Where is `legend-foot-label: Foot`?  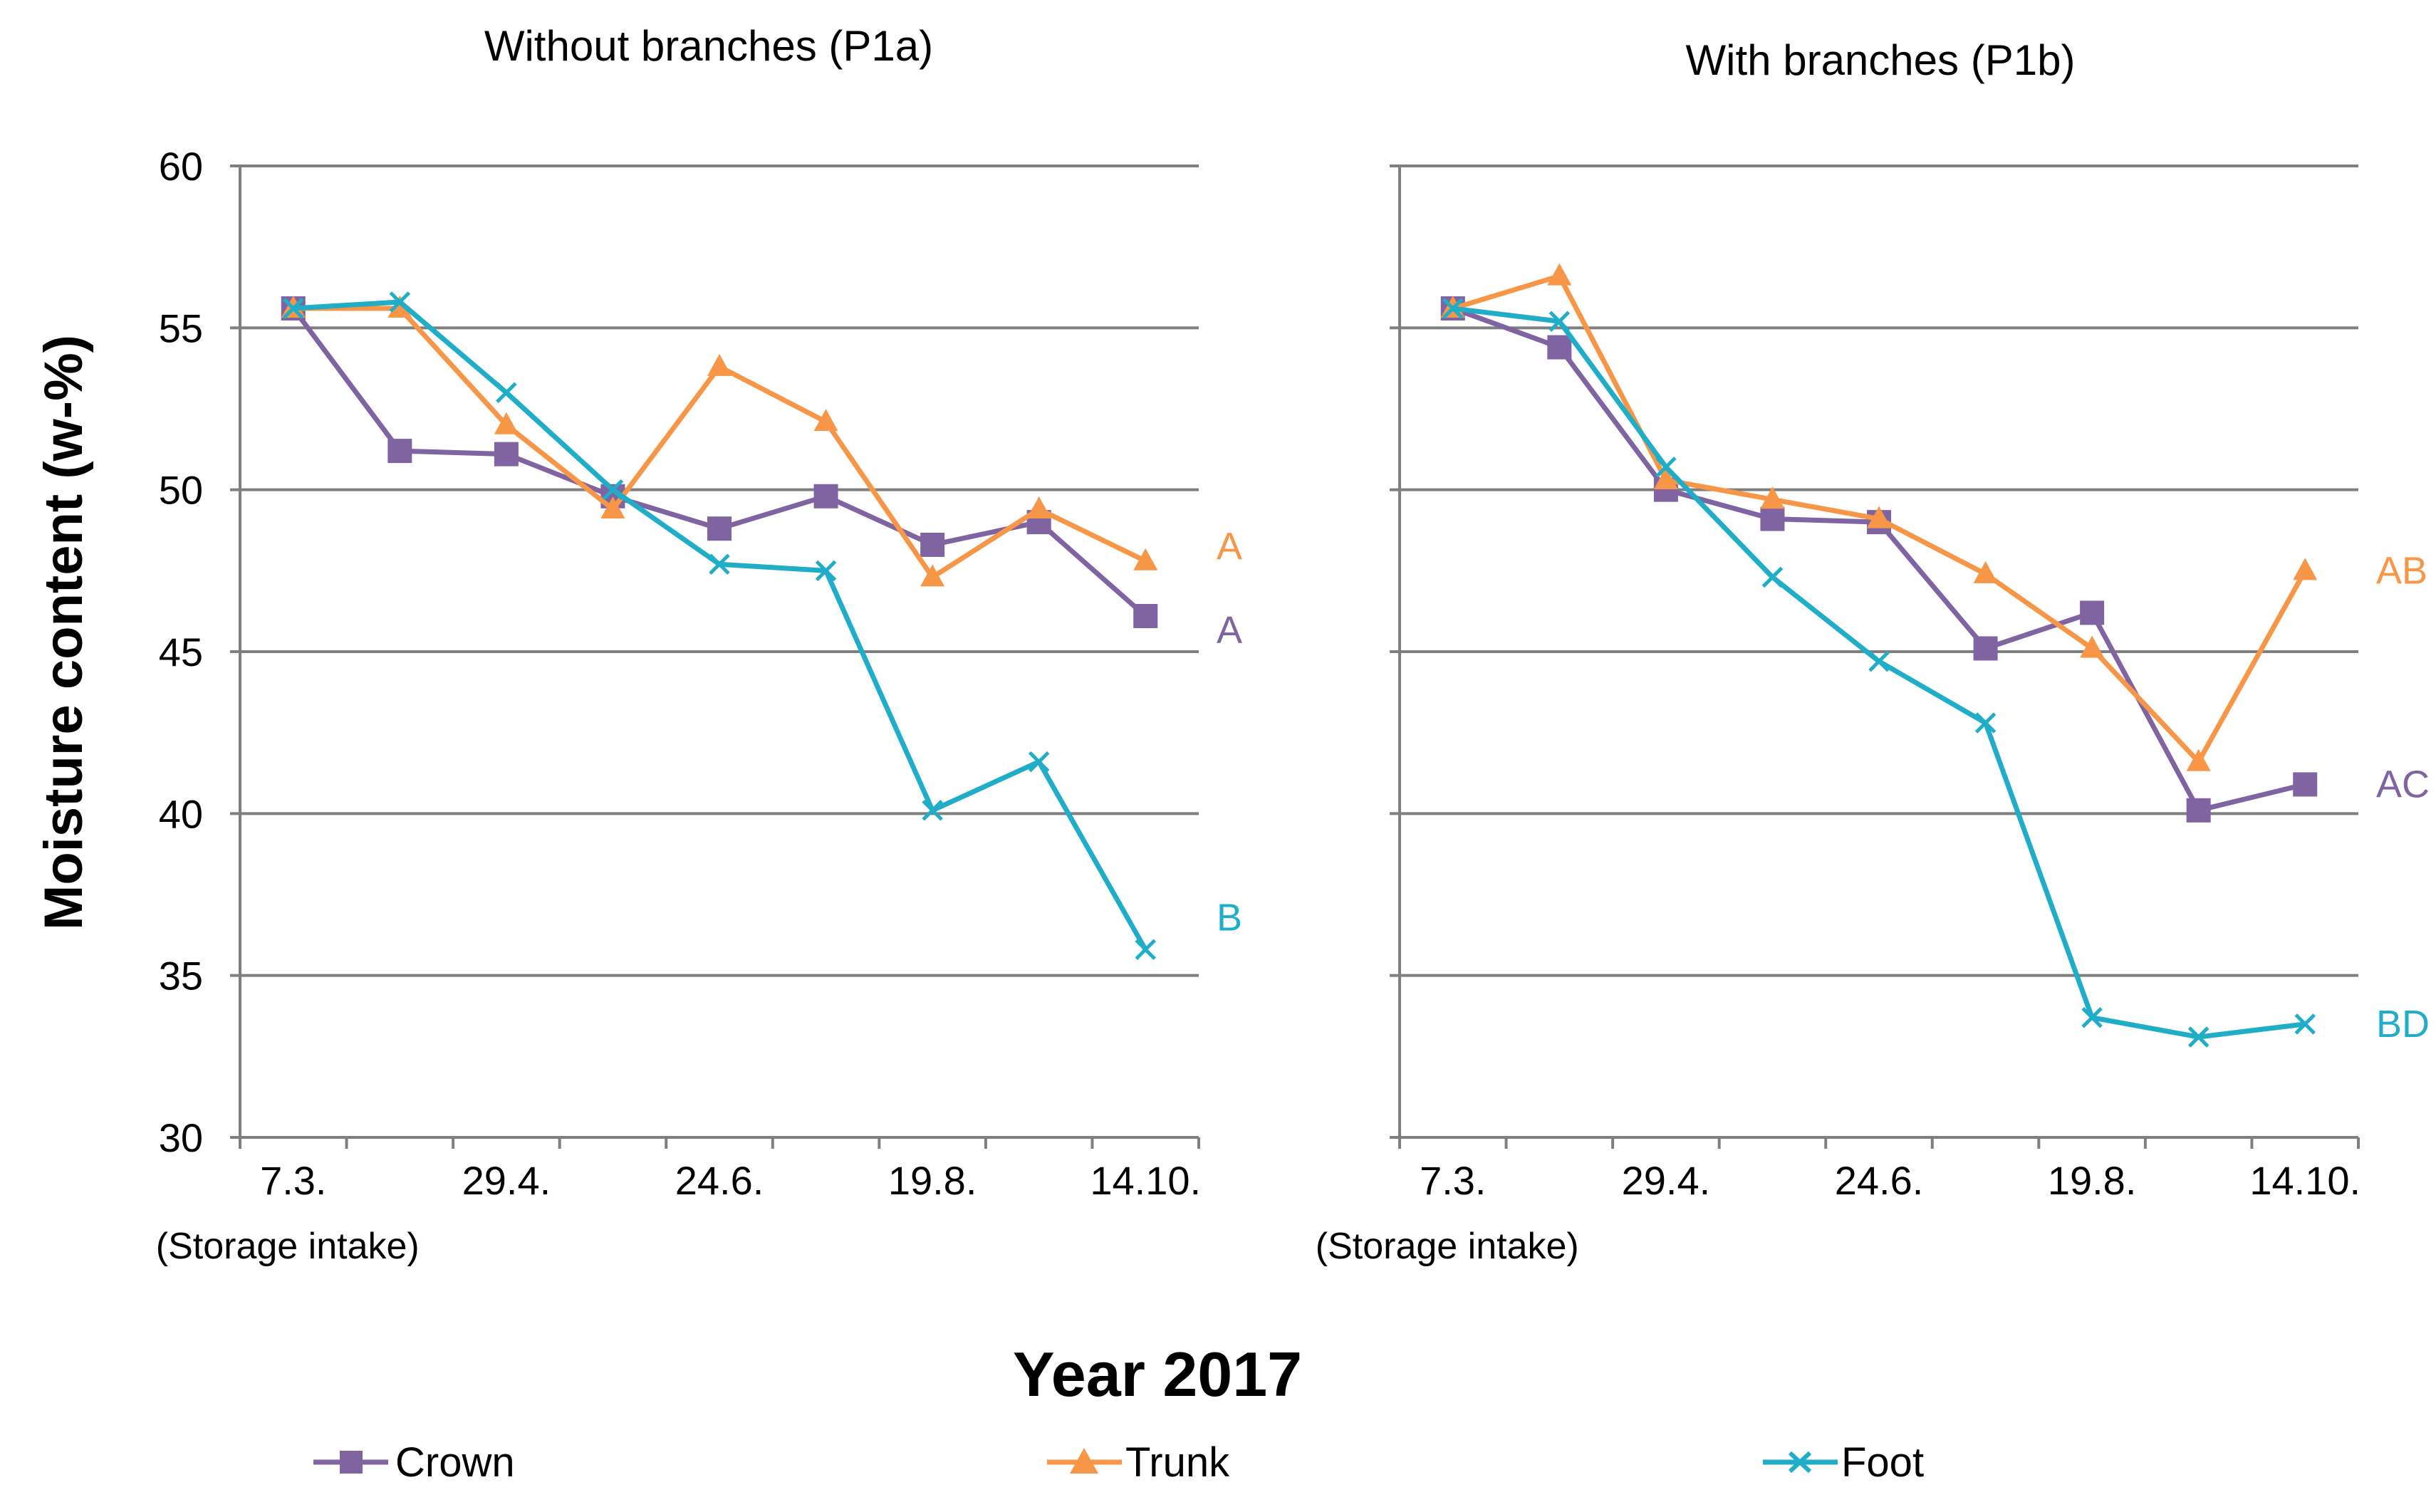
legend-foot-label: Foot is located at coordinates (1882, 1463).